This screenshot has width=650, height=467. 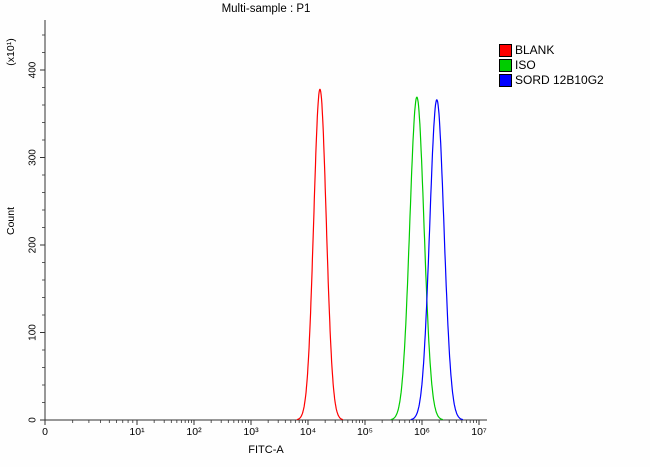 I want to click on legend: BLANK ISO SORD 12B10G2, so click(x=551, y=66).